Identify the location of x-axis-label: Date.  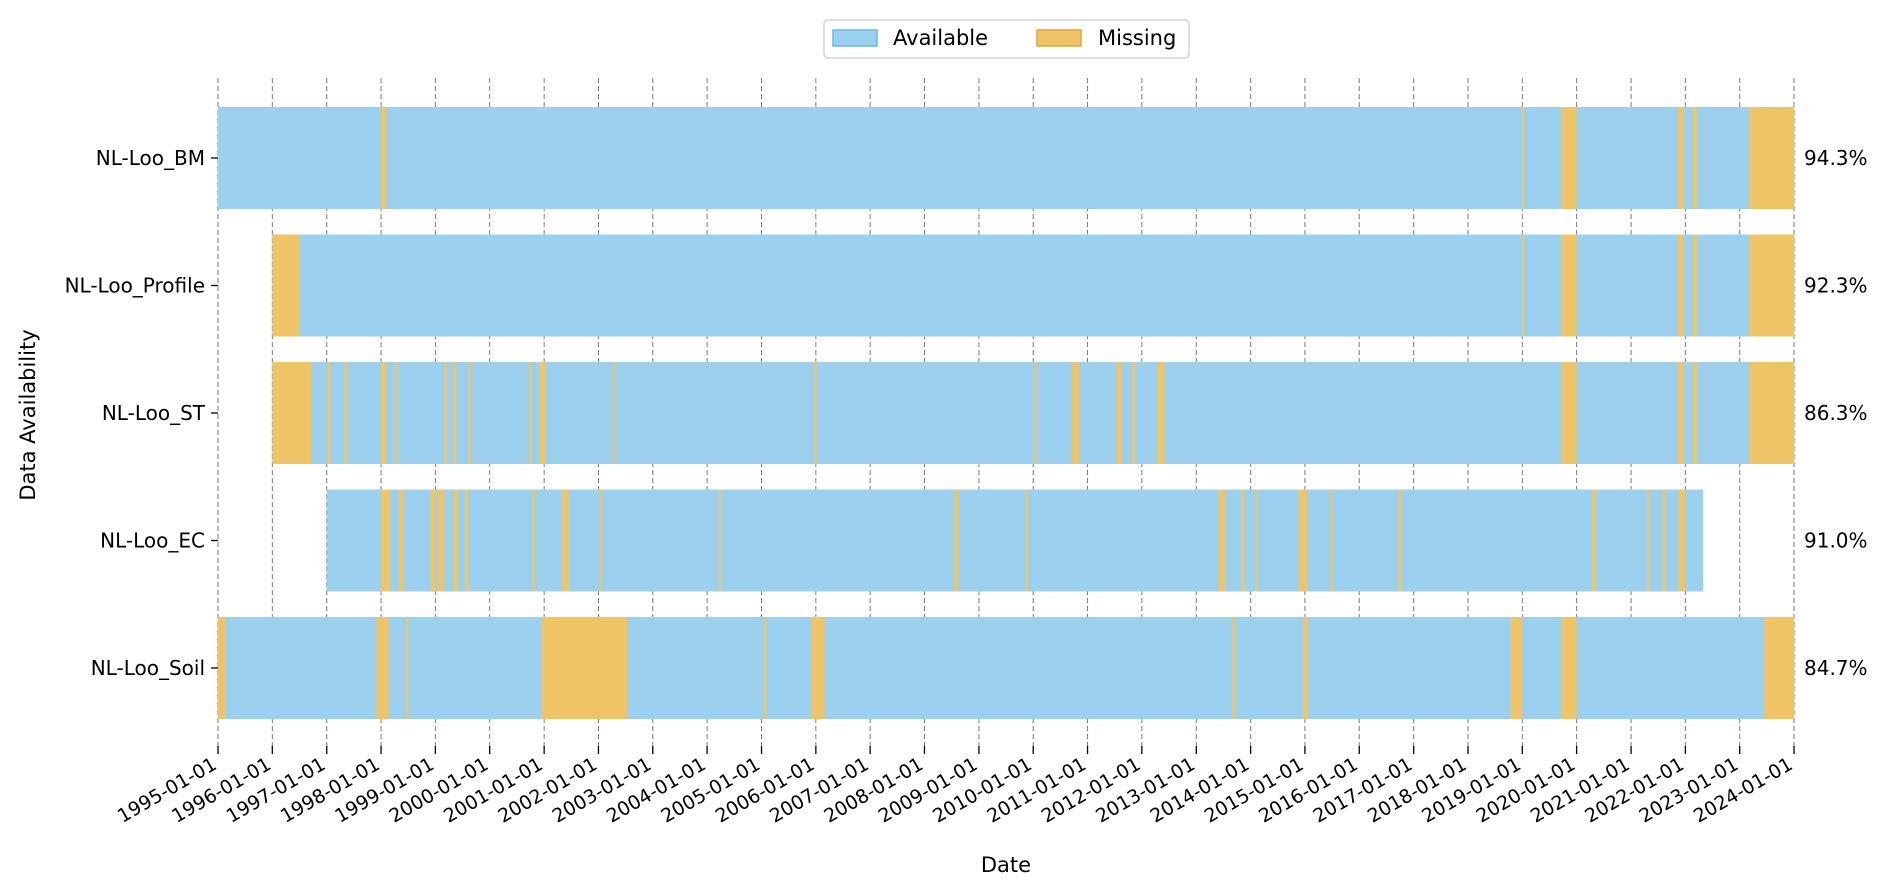
(1006, 865).